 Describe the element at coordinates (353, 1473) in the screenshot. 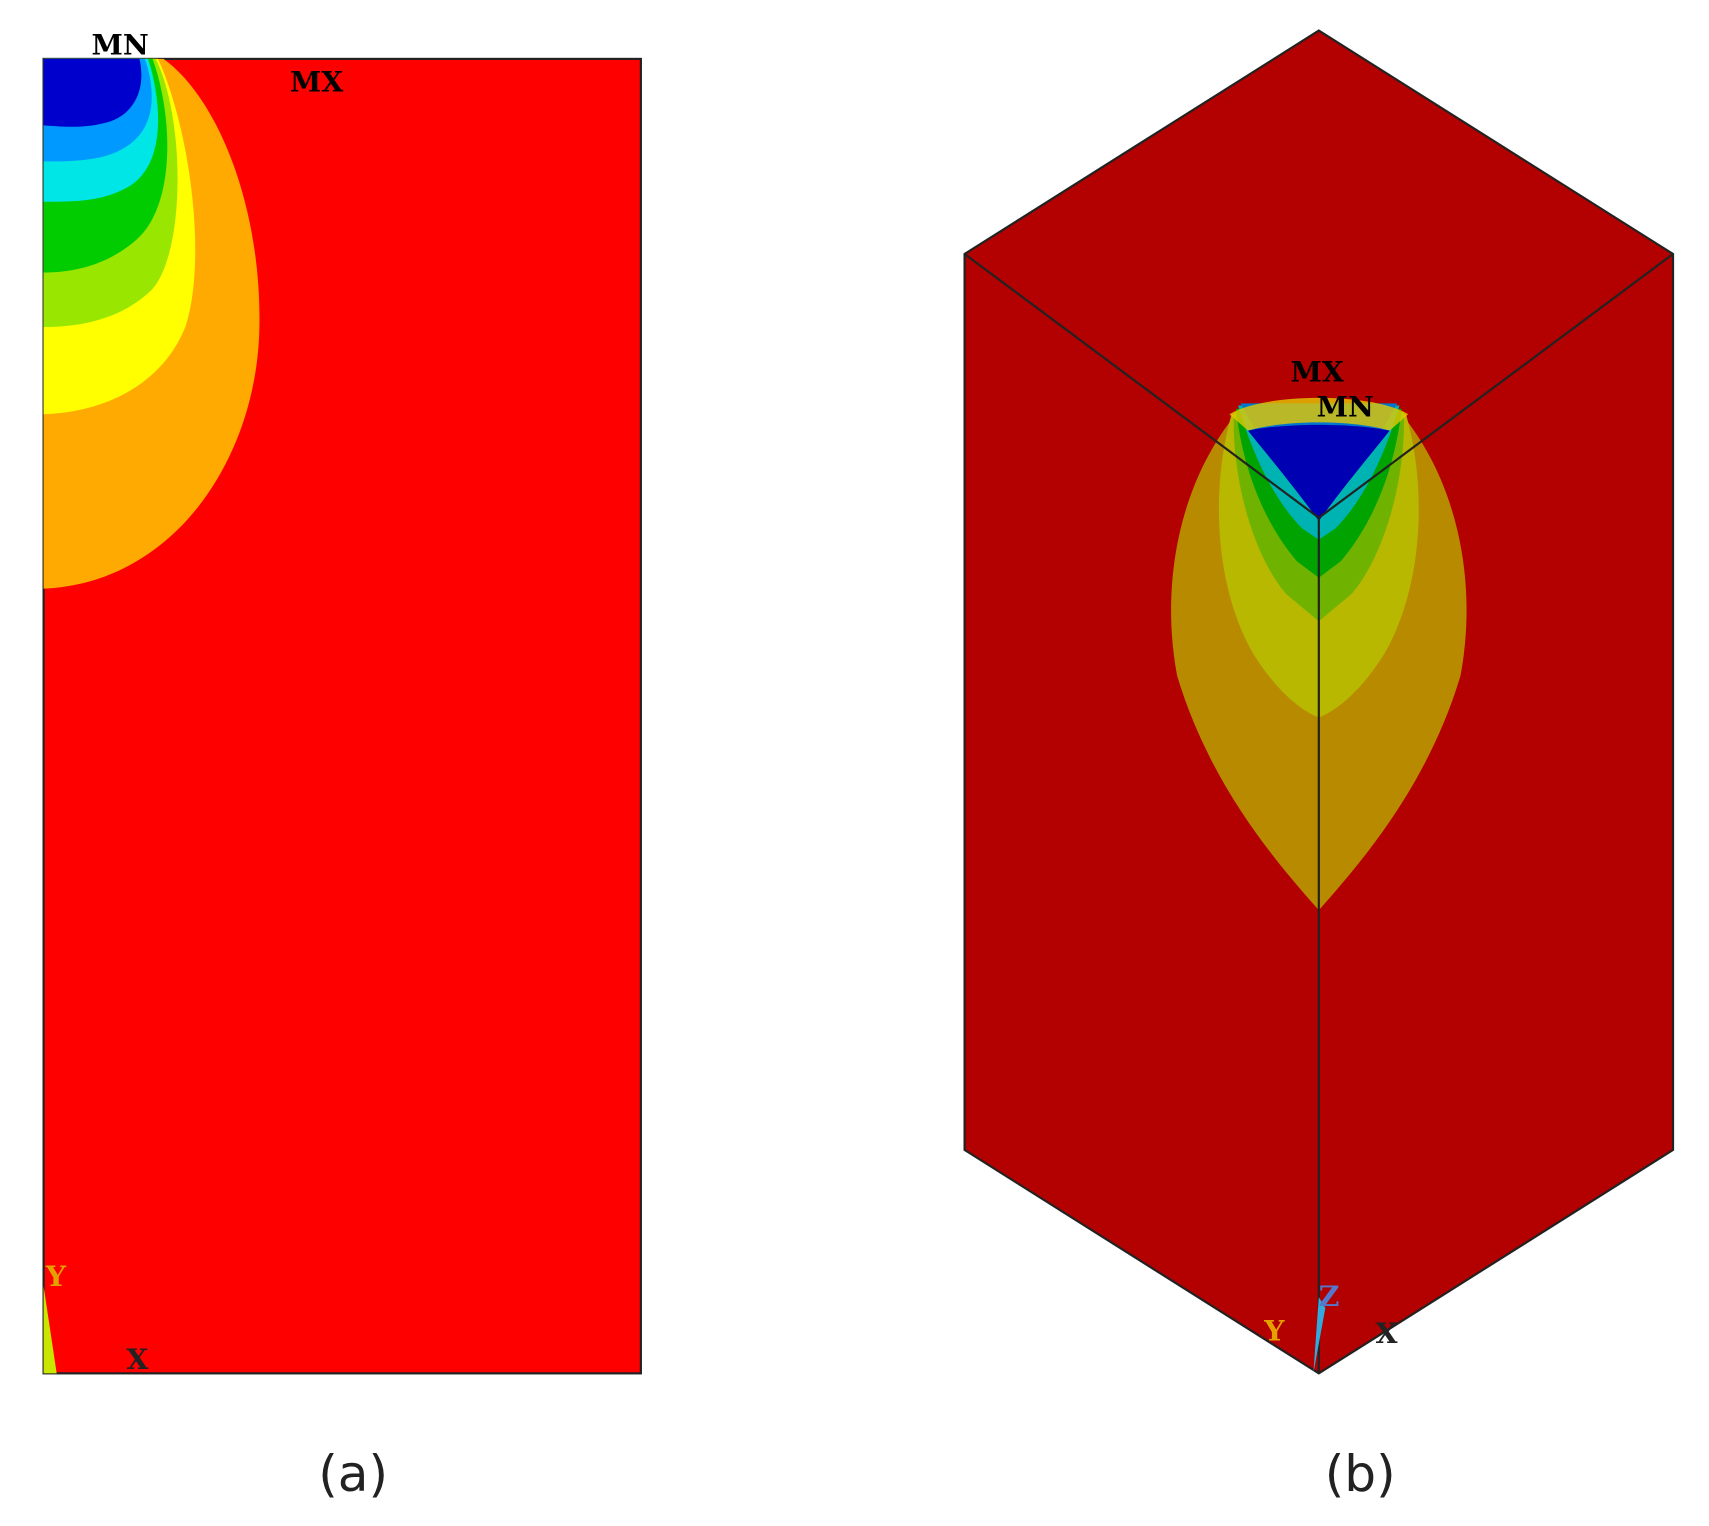

I see `caption: (a)` at that location.